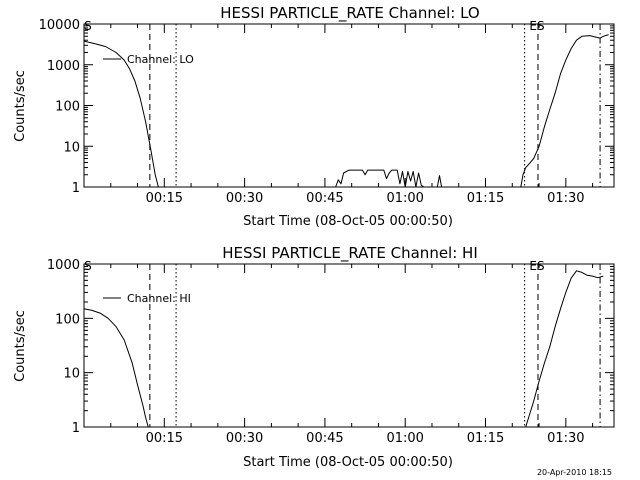 This screenshot has height=480, width=640. Describe the element at coordinates (159, 298) in the screenshot. I see `legend-entry: Channel: HI` at that location.